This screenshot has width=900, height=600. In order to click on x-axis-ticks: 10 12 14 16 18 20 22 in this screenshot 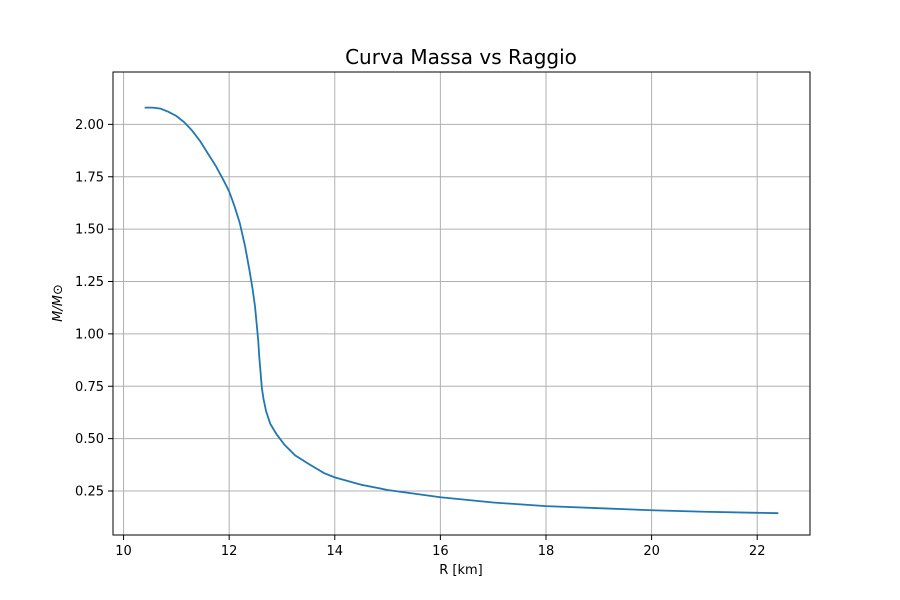, I will do `click(440, 547)`.